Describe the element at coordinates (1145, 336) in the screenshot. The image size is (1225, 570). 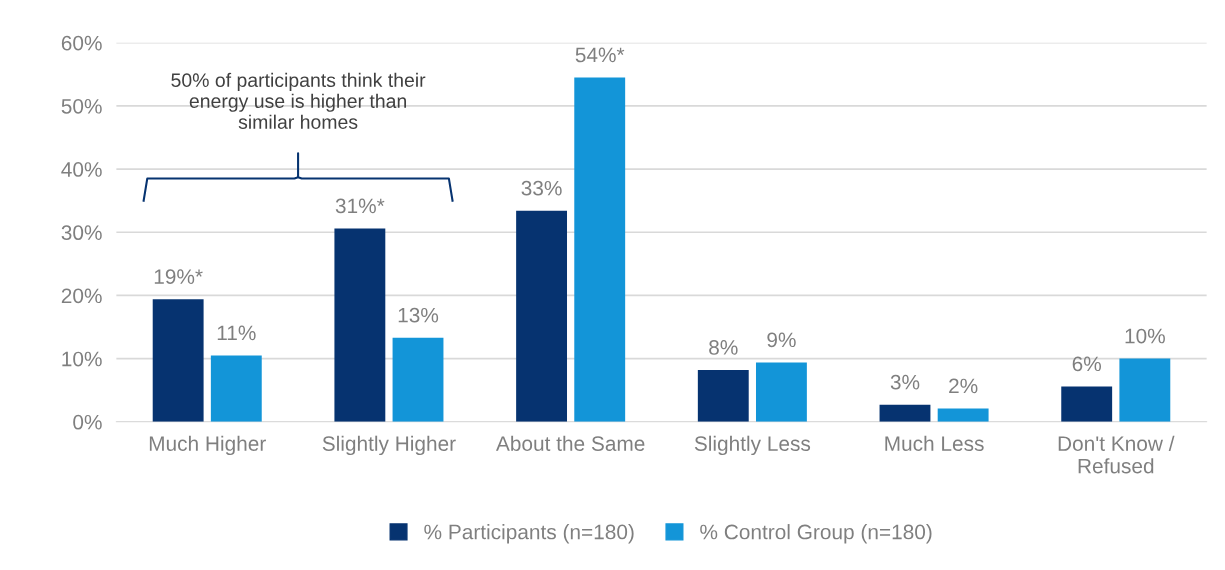
I see `data-label: 10%` at that location.